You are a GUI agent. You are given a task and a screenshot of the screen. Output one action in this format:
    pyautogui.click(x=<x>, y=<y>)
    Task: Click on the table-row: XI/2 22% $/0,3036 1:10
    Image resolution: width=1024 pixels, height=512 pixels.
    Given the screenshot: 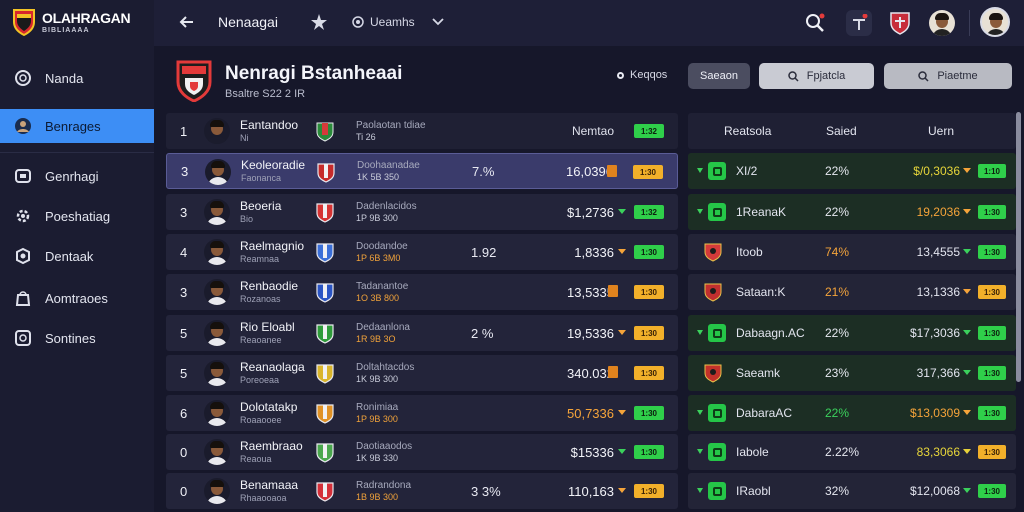 What is the action you would take?
    pyautogui.click(x=852, y=171)
    